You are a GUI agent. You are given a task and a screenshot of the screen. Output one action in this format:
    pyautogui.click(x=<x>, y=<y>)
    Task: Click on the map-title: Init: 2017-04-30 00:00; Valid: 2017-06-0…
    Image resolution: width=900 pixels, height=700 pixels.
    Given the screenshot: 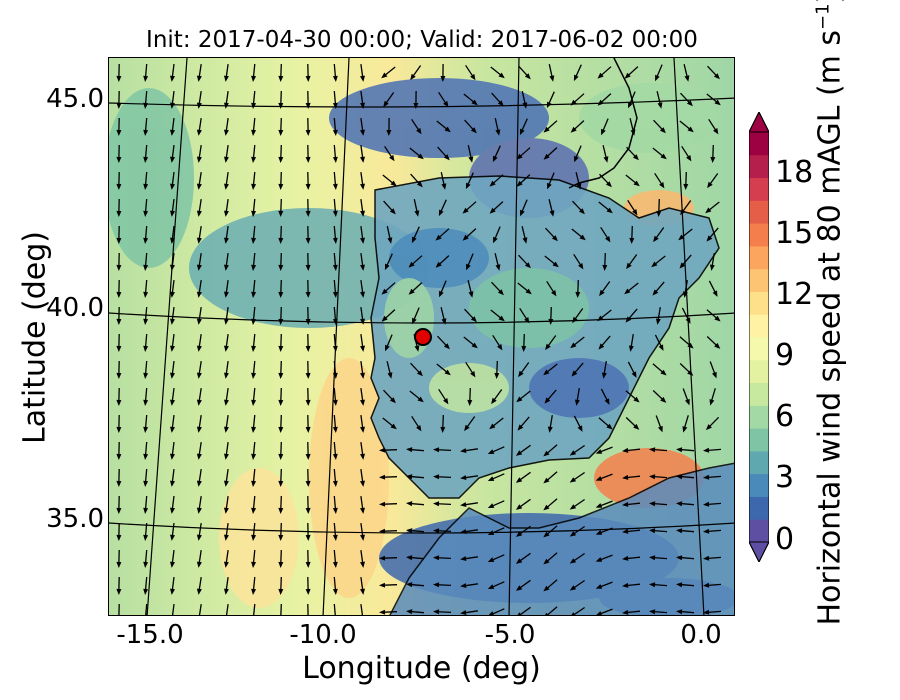 What is the action you would take?
    pyautogui.click(x=422, y=40)
    